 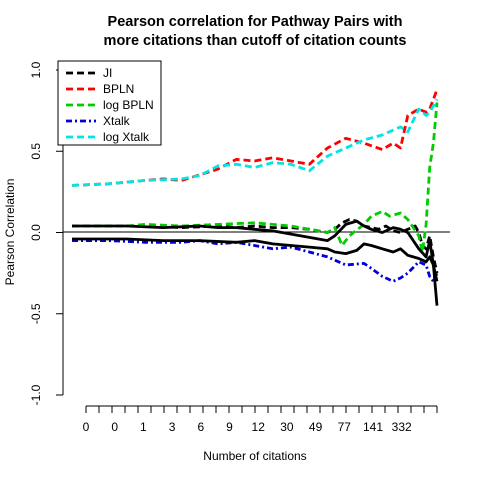 What do you see at coordinates (10, 232) in the screenshot?
I see `y-axis-label: Pearson Correlation` at bounding box center [10, 232].